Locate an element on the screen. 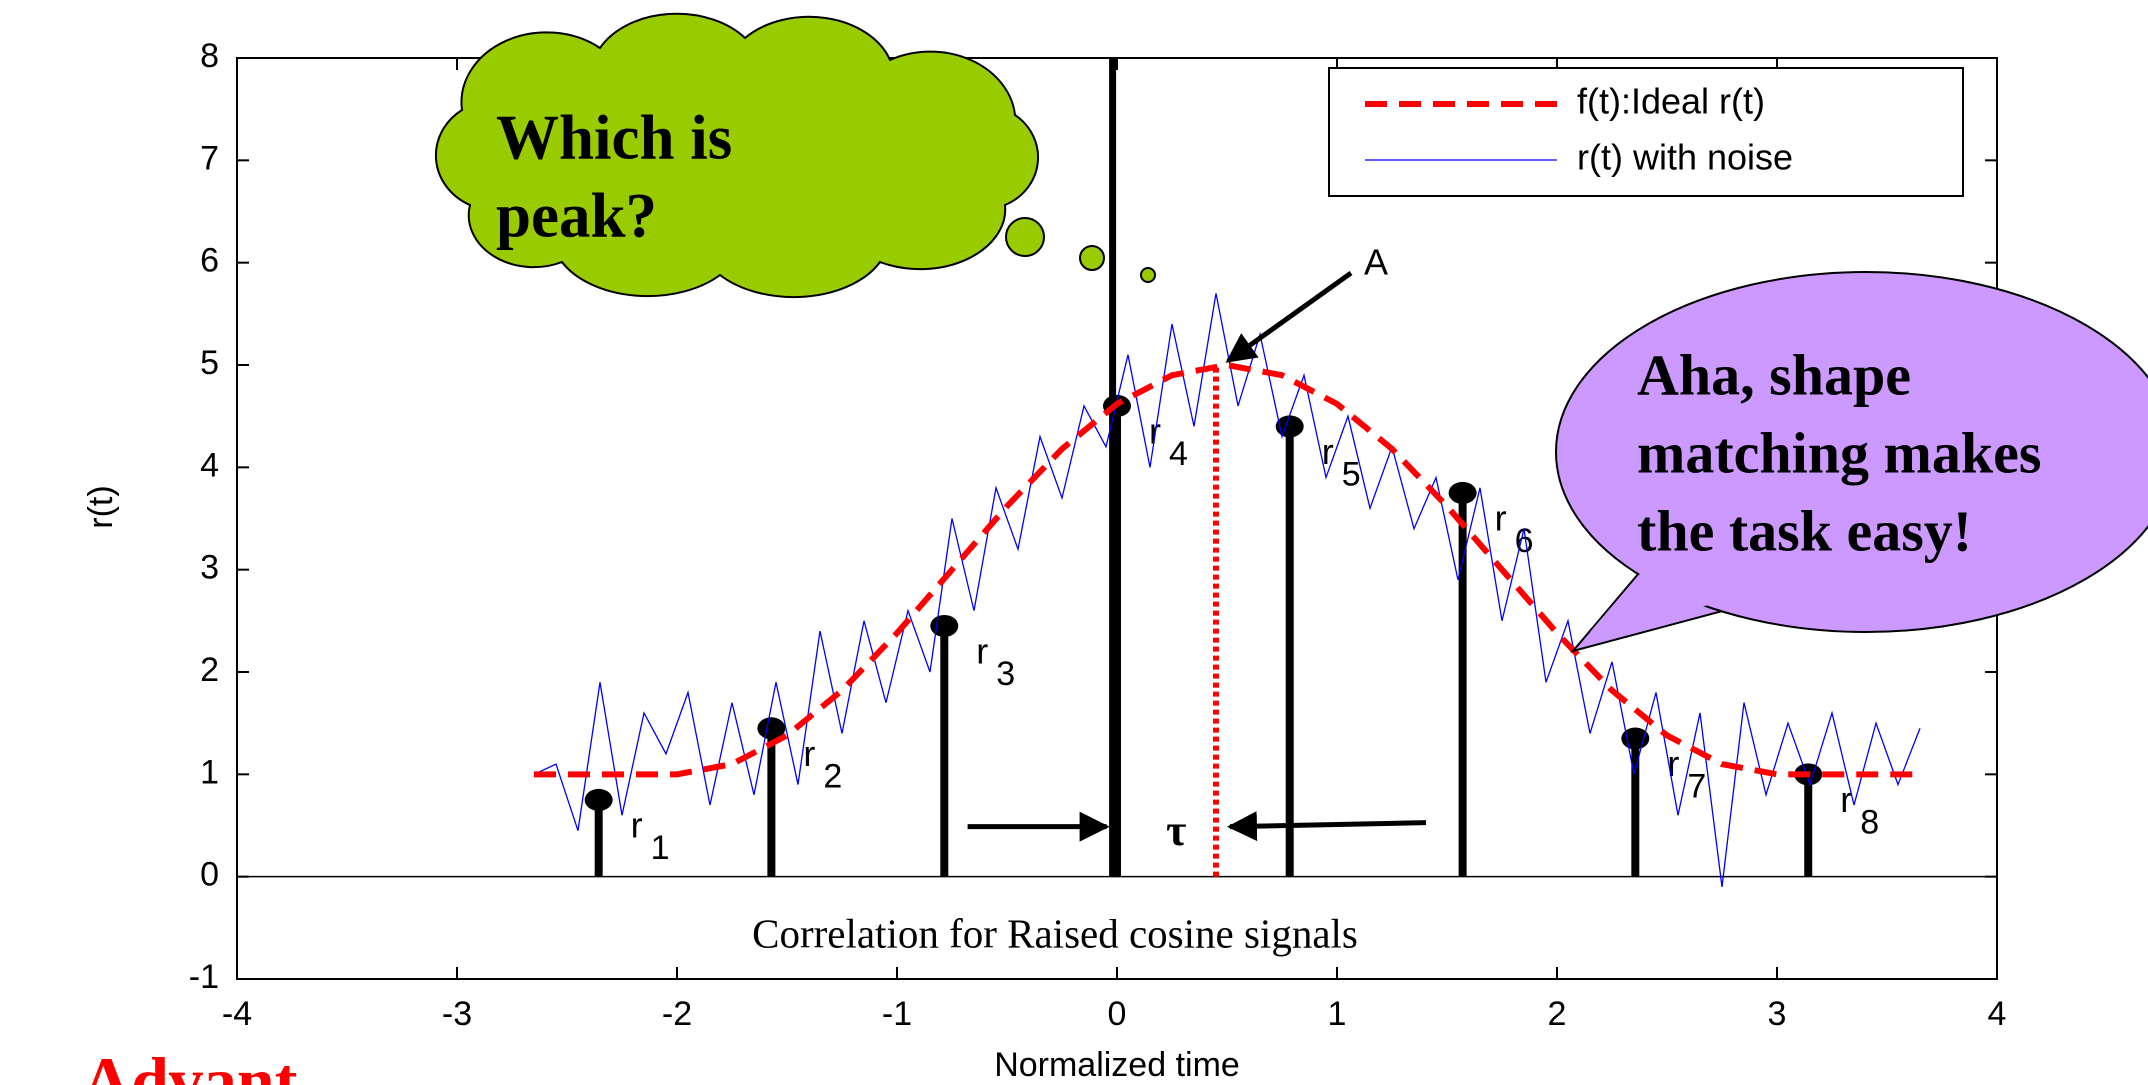 The image size is (2148, 1085). legend-label: f(t):Ideal r(t) is located at coordinates (1671, 101).